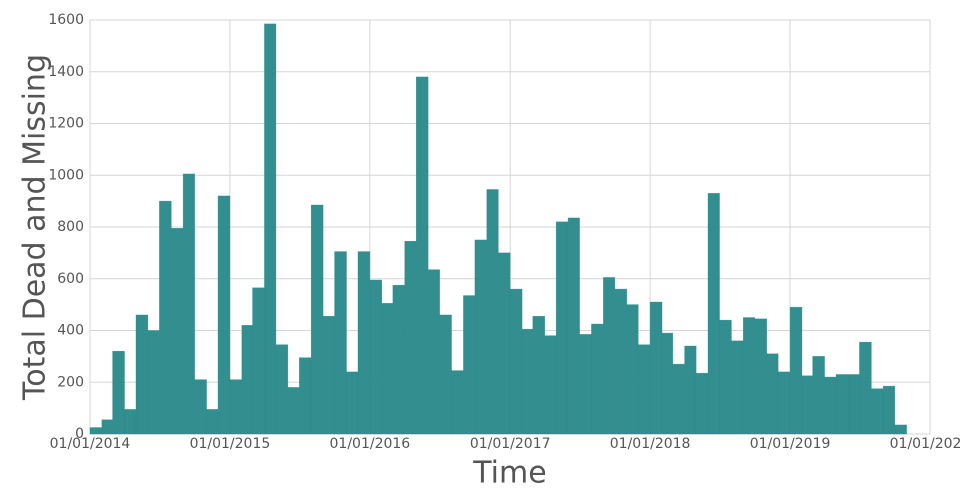  I want to click on x-tick-label: 01/01/2014, so click(90, 444).